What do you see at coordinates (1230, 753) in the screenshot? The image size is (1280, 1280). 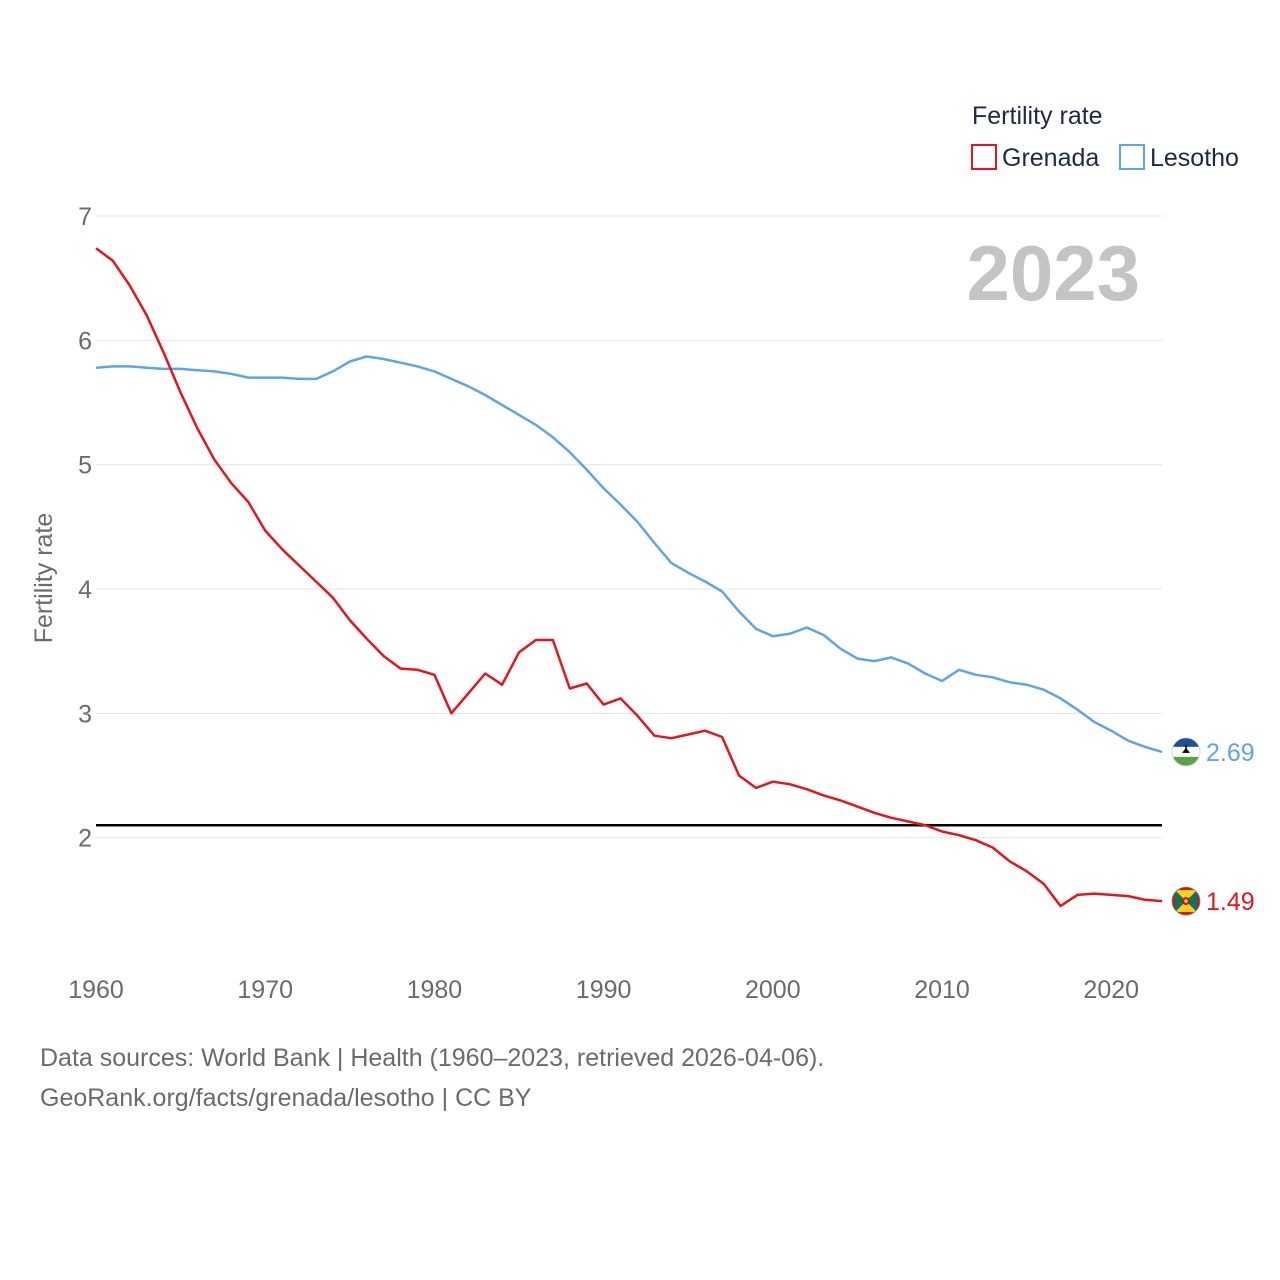 I see `end-label-lesotho: 2.69` at bounding box center [1230, 753].